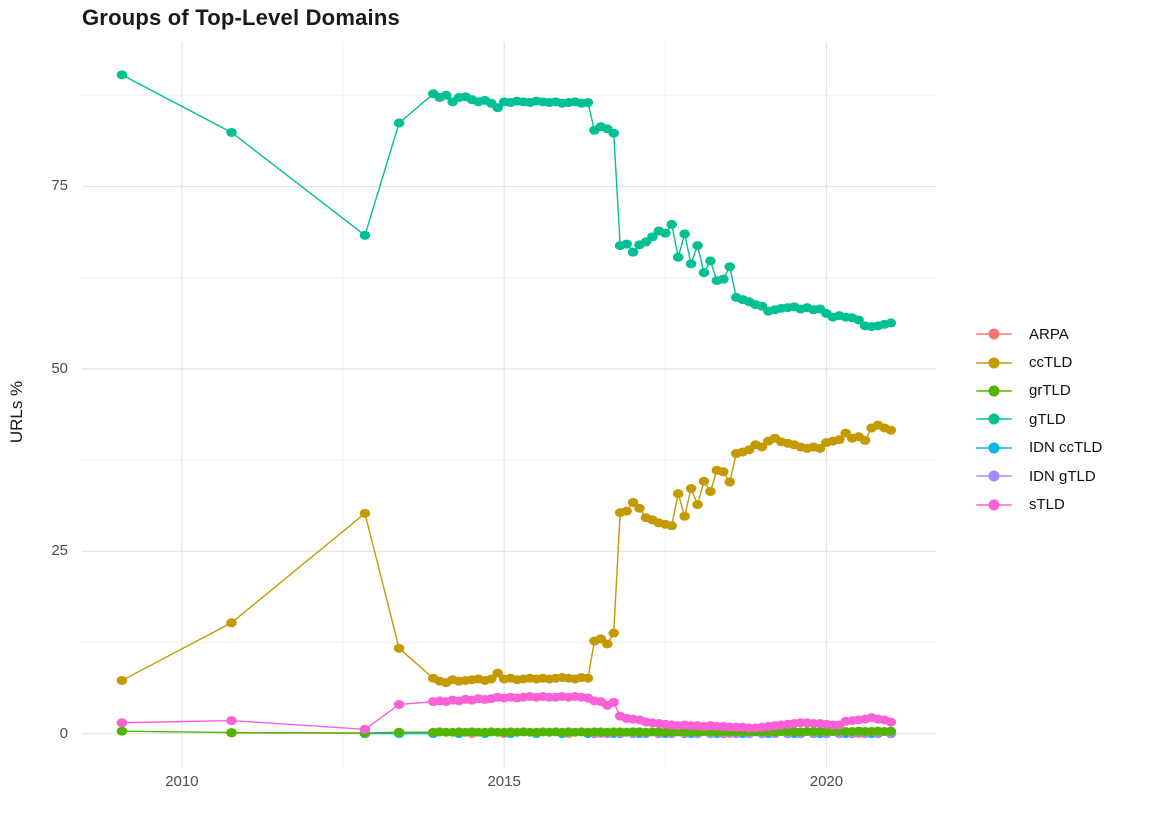 Image resolution: width=1164 pixels, height=827 pixels. I want to click on legend-key-stld, so click(994, 505).